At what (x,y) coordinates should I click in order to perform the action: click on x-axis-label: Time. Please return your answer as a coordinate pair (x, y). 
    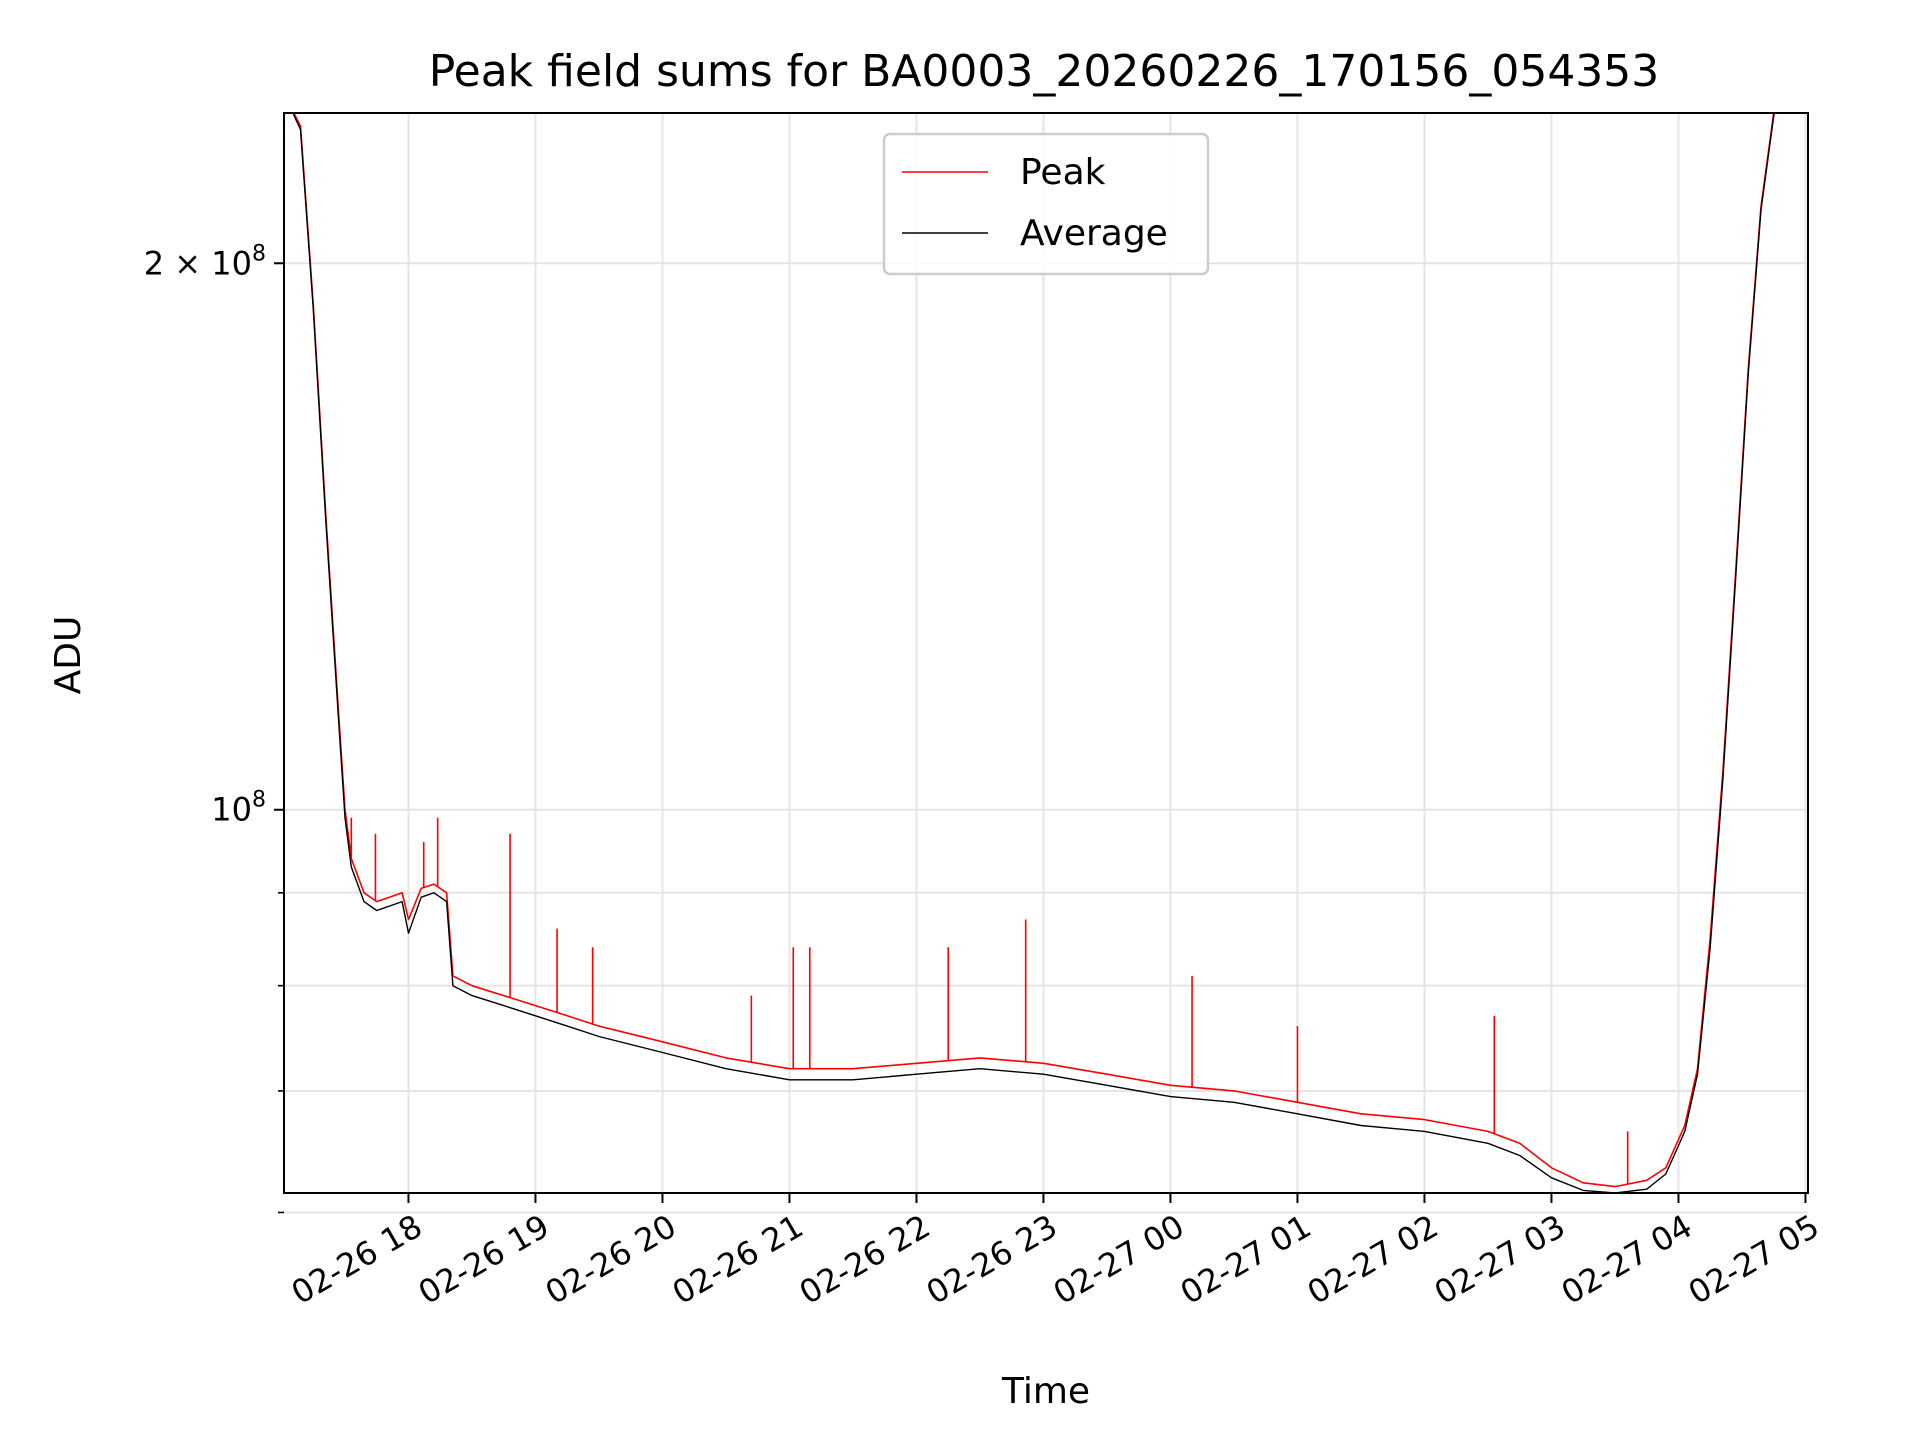
    Looking at the image, I should click on (1045, 1391).